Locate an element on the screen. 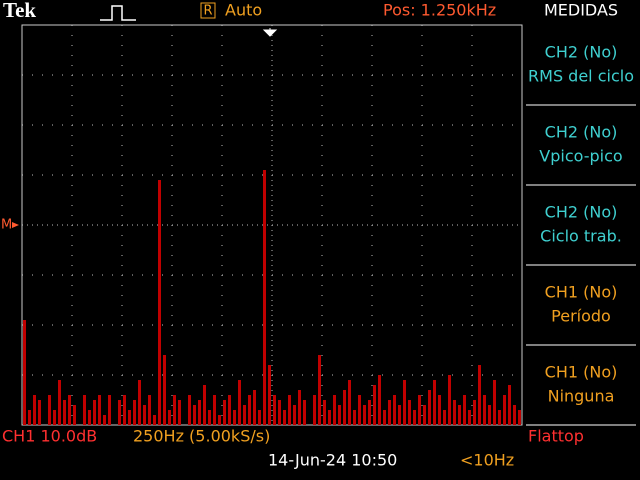 The height and width of the screenshot is (480, 640). position: Pos: 1.250kHz is located at coordinates (439, 10).